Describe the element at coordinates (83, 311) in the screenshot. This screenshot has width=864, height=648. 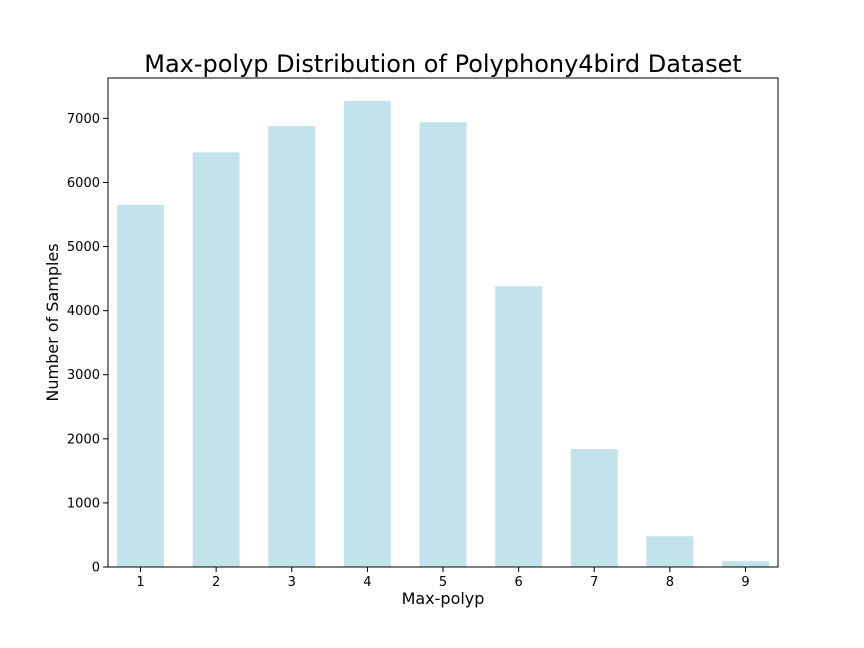
I see `y-tick-label: 4000` at that location.